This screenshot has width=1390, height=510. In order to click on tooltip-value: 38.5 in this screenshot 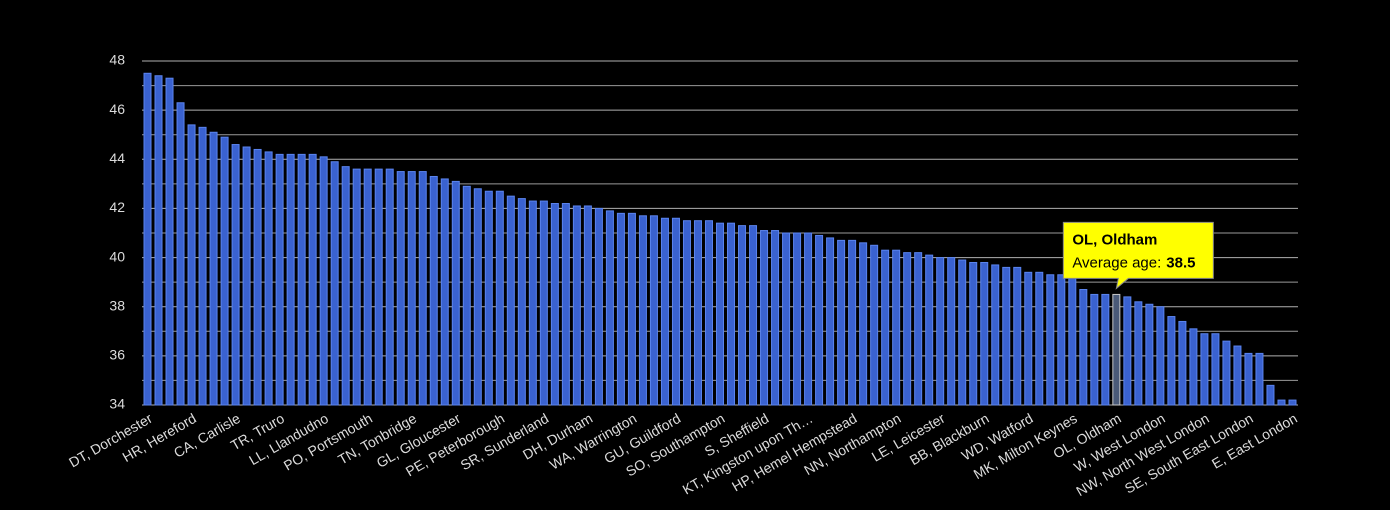, I will do `click(1180, 262)`.